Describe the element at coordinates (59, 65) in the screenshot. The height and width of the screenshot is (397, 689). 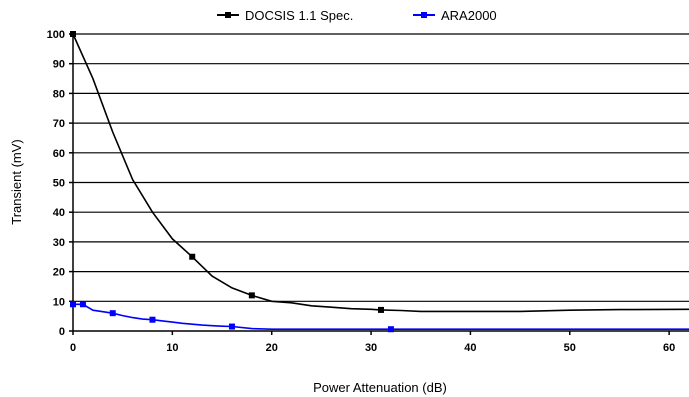
I see `y-tick-label: 90` at that location.